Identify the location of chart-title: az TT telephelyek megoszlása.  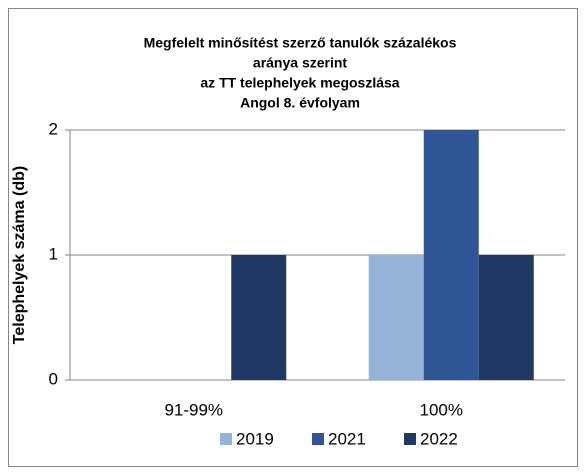
(299, 83).